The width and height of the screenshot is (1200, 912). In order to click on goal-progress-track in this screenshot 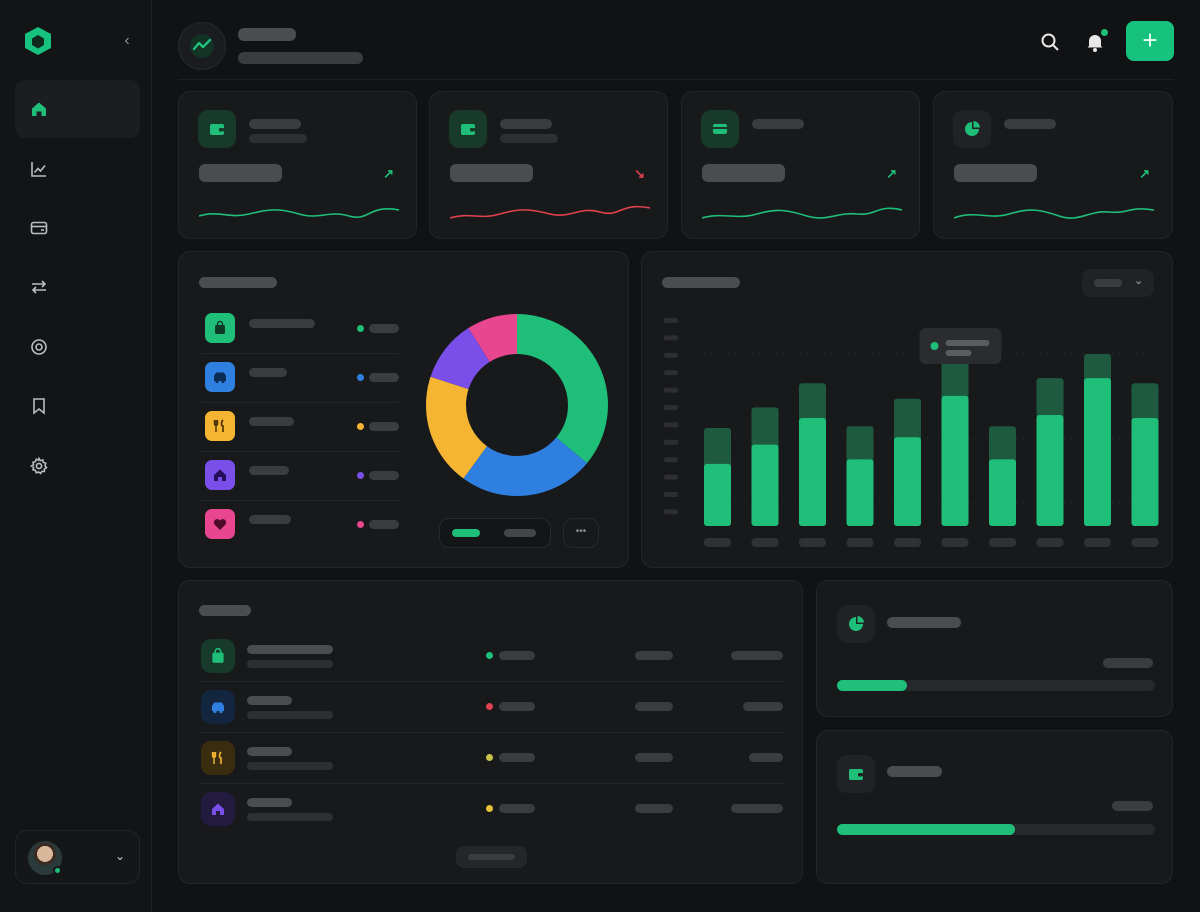, I will do `click(996, 829)`.